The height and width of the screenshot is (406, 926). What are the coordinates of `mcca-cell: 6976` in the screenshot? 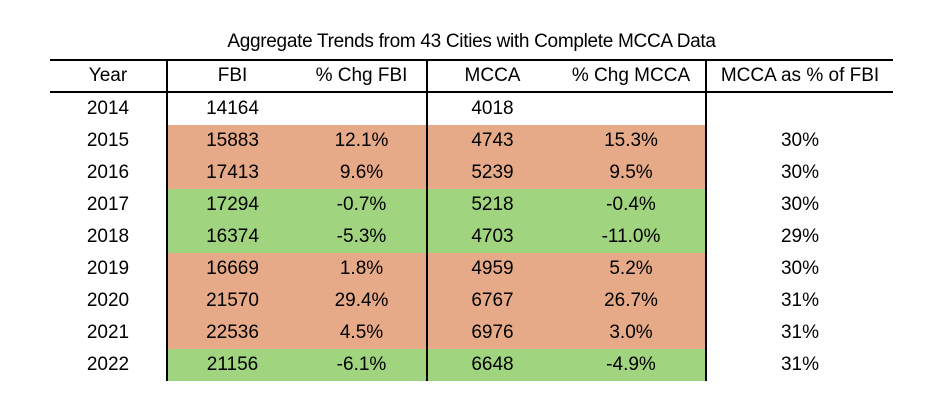 It's located at (491, 333).